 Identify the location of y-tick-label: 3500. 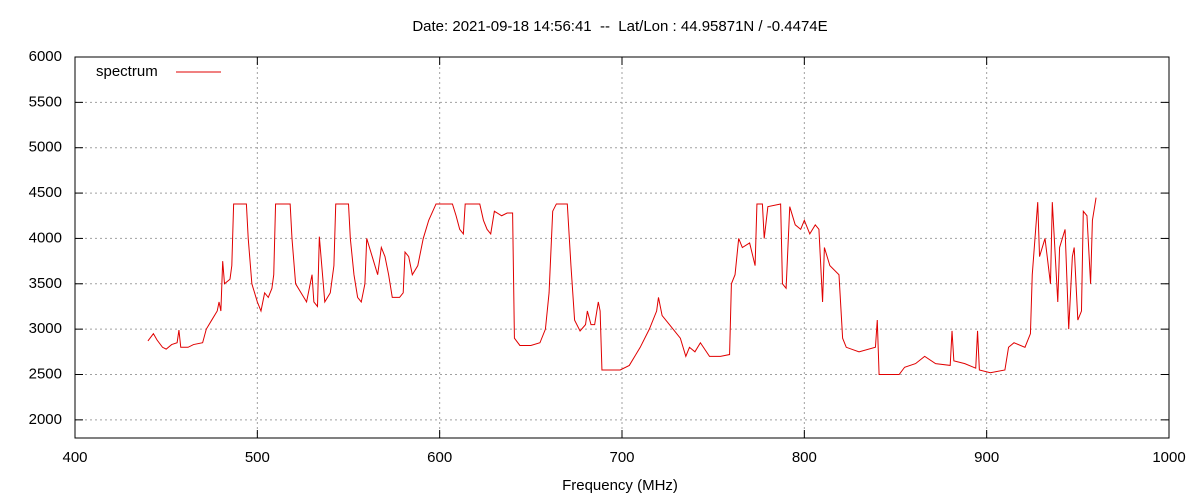
(45, 283).